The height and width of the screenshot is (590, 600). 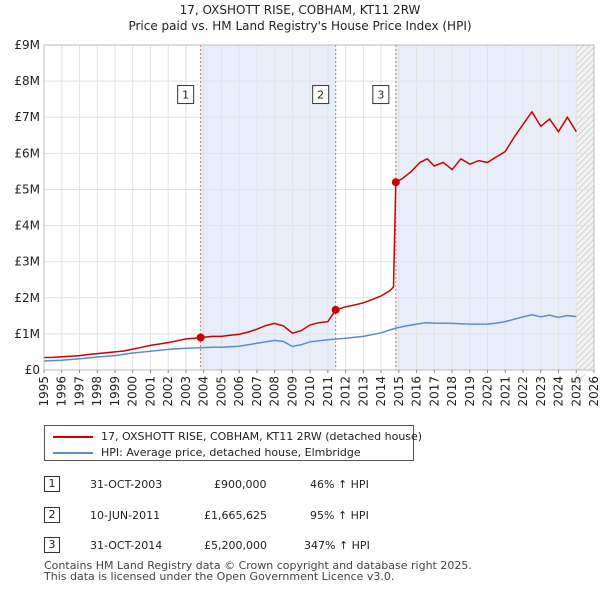 What do you see at coordinates (488, 391) in the screenshot?
I see `x-tick-label: 2020` at bounding box center [488, 391].